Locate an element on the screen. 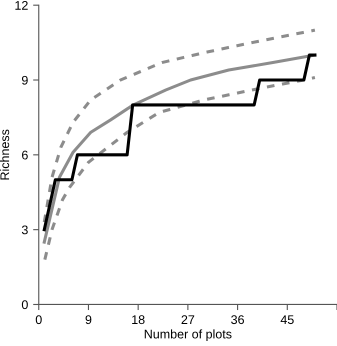 The width and height of the screenshot is (337, 346). x-tick-label: 0 is located at coordinates (39, 319).